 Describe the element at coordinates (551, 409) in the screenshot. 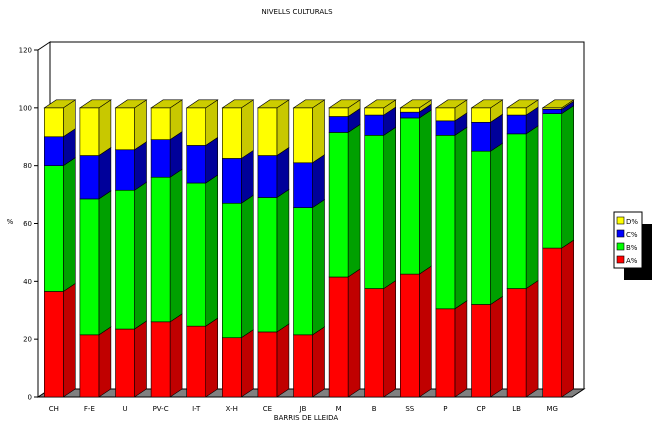

I see `x-tick-label: MG` at that location.